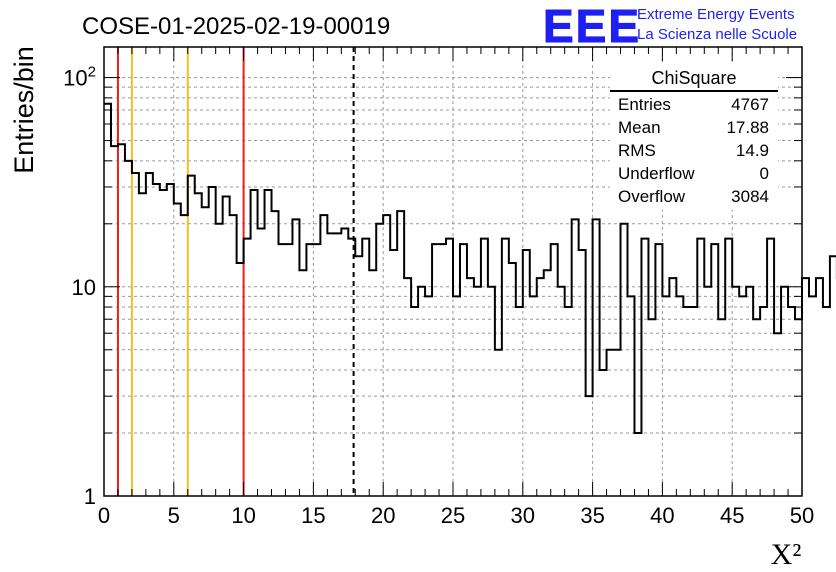 The image size is (836, 572). What do you see at coordinates (750, 104) in the screenshot?
I see `stat-value: 4767` at bounding box center [750, 104].